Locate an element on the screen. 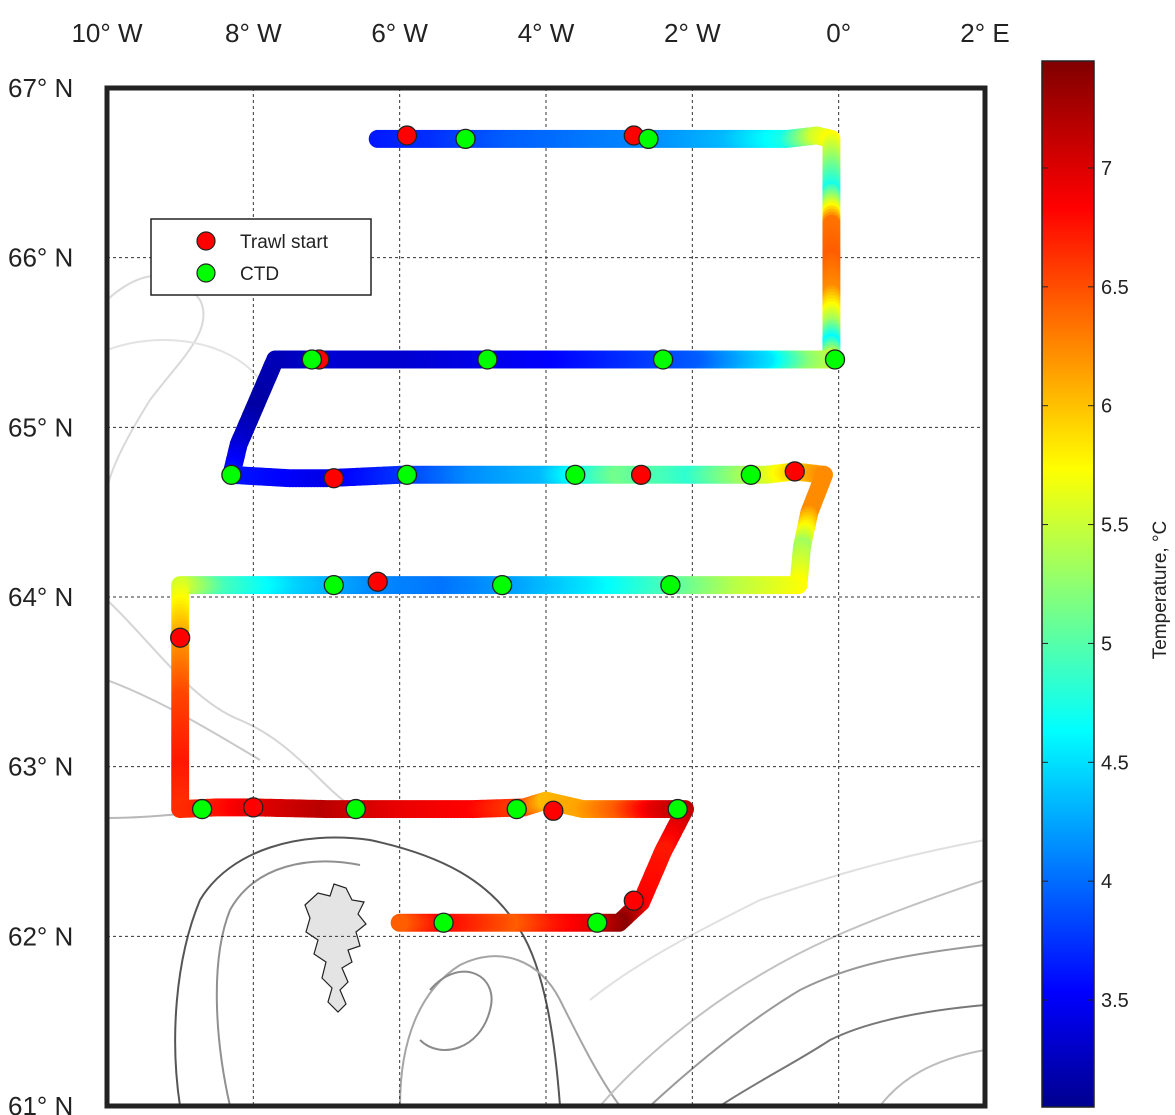 Image resolution: width=1175 pixels, height=1115 pixels. legend-trawl-label: Trawl start is located at coordinates (284, 242).